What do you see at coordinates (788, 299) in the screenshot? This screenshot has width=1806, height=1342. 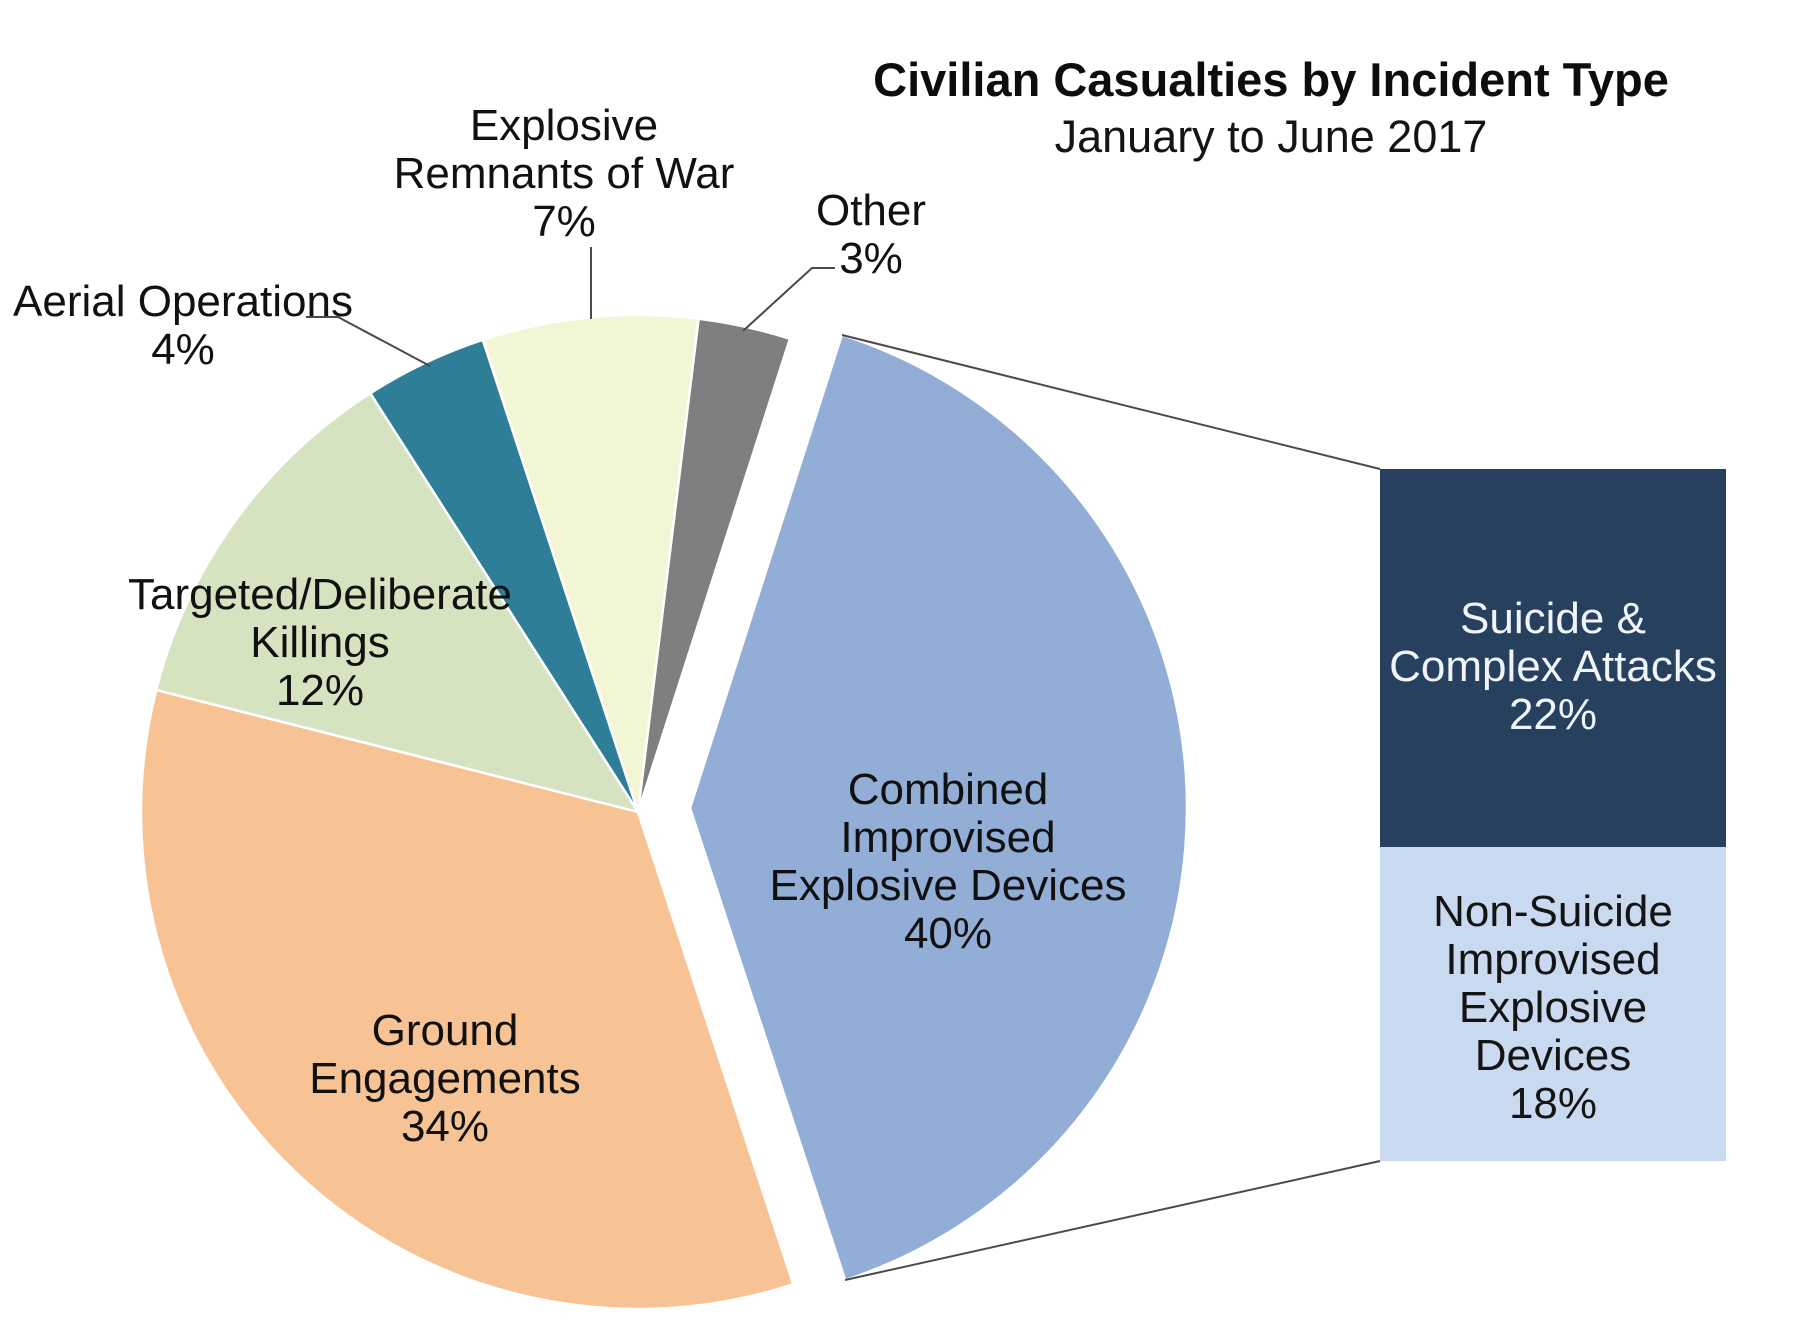 I see `leader-line-other` at bounding box center [788, 299].